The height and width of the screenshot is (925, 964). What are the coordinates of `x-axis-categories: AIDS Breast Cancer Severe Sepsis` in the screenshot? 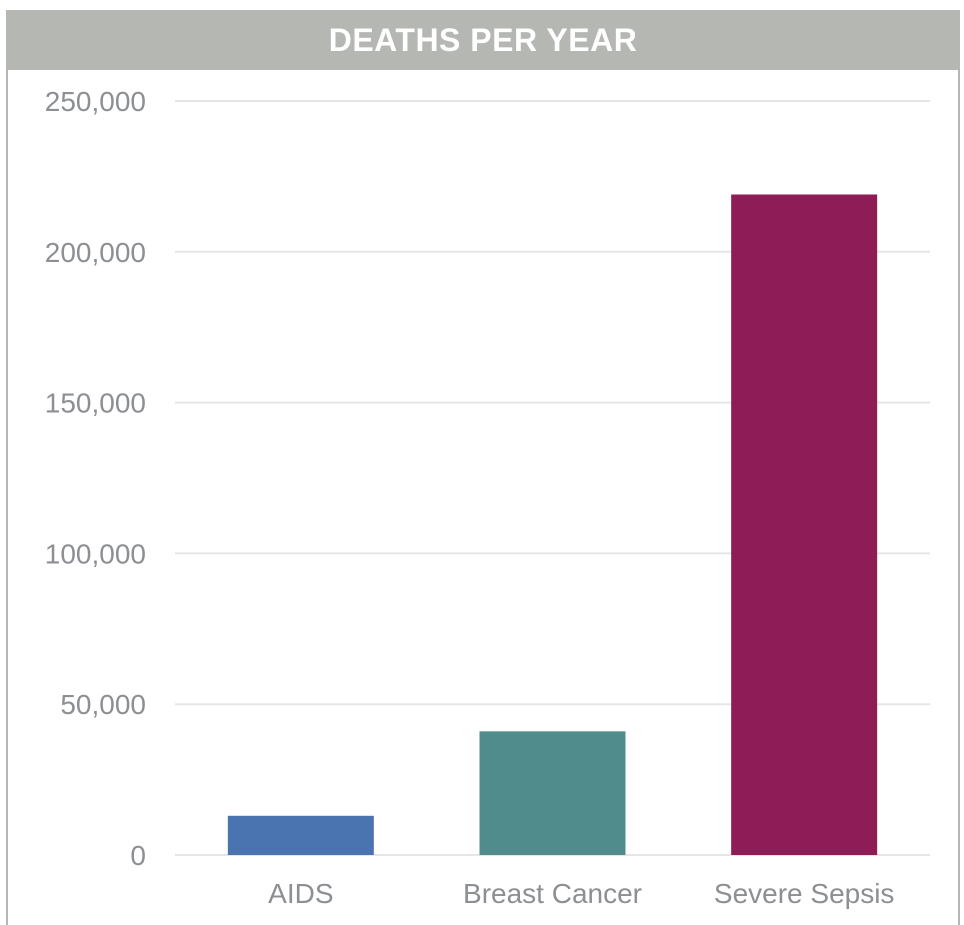 It's located at (581, 893).